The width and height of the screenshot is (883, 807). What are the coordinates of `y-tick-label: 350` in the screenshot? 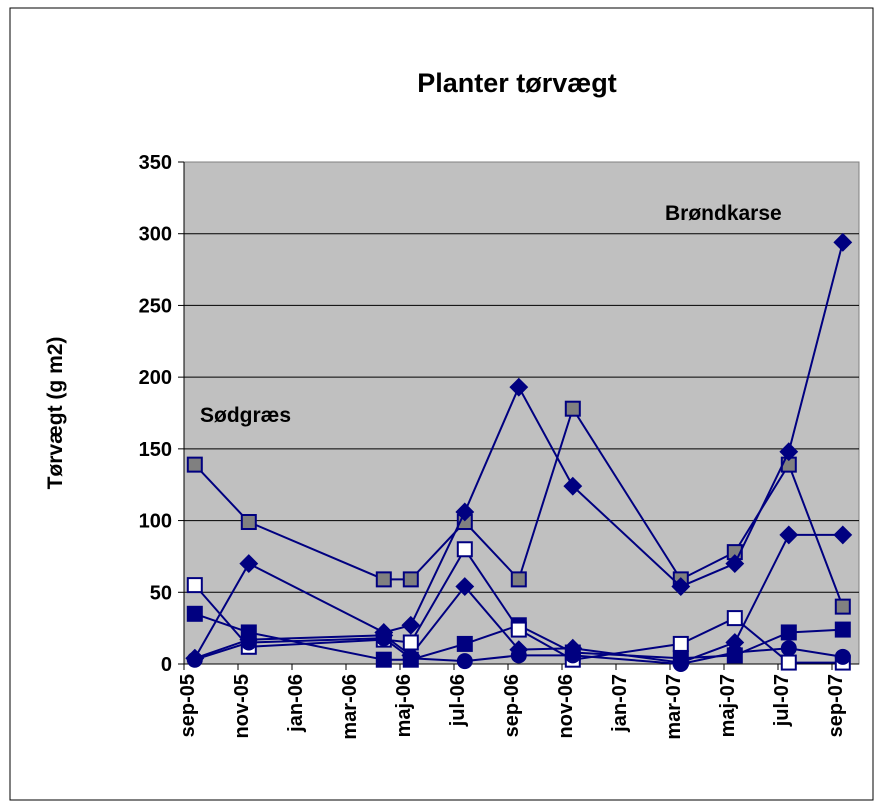 It's located at (155, 163).